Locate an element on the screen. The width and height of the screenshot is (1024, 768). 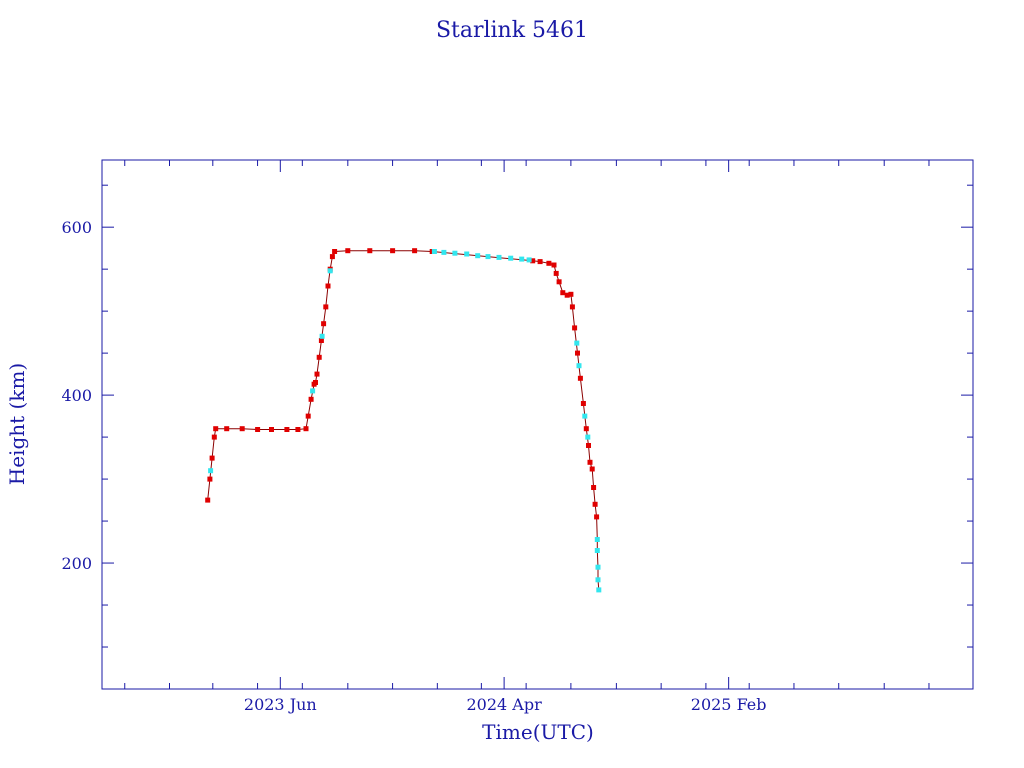
x-axis-tick-labels: 2023 Jun 2024 Apr 2025 Feb is located at coordinates (505, 704).